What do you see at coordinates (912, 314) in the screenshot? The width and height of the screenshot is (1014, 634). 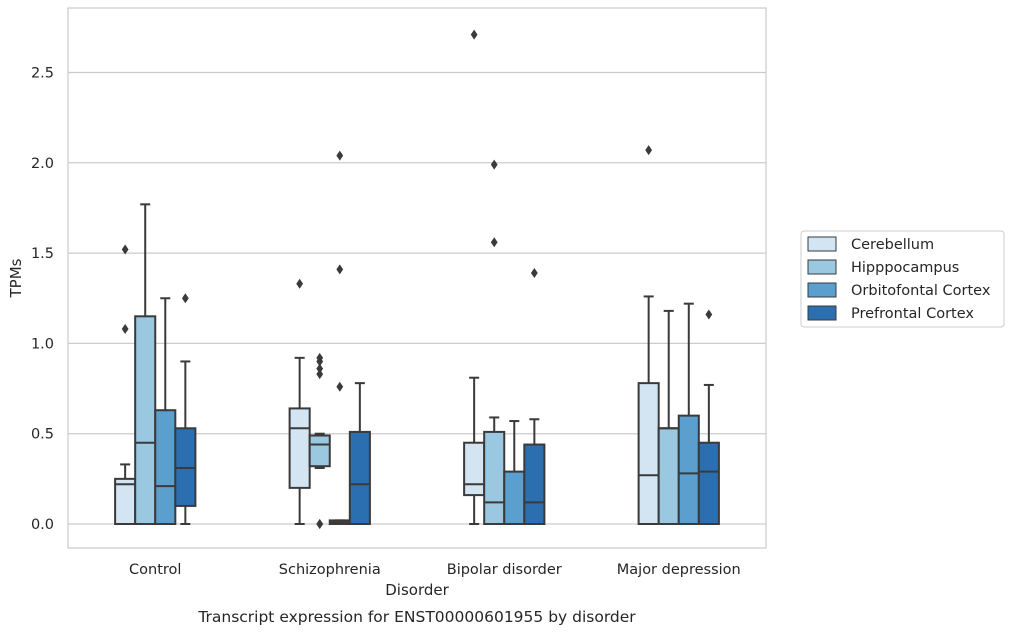 I see `legend-label: Prefrontal Cortex` at bounding box center [912, 314].